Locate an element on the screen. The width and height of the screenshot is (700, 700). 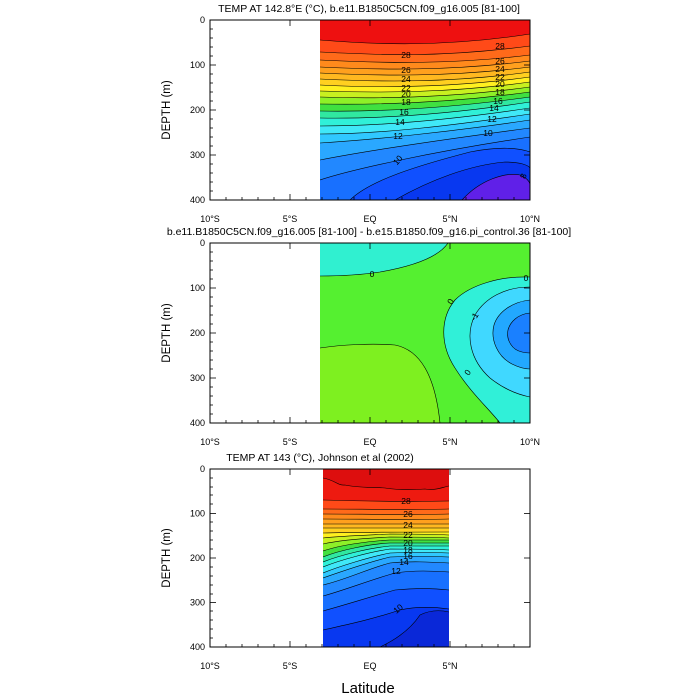
panel1-x-axis is located at coordinates (370, 110).